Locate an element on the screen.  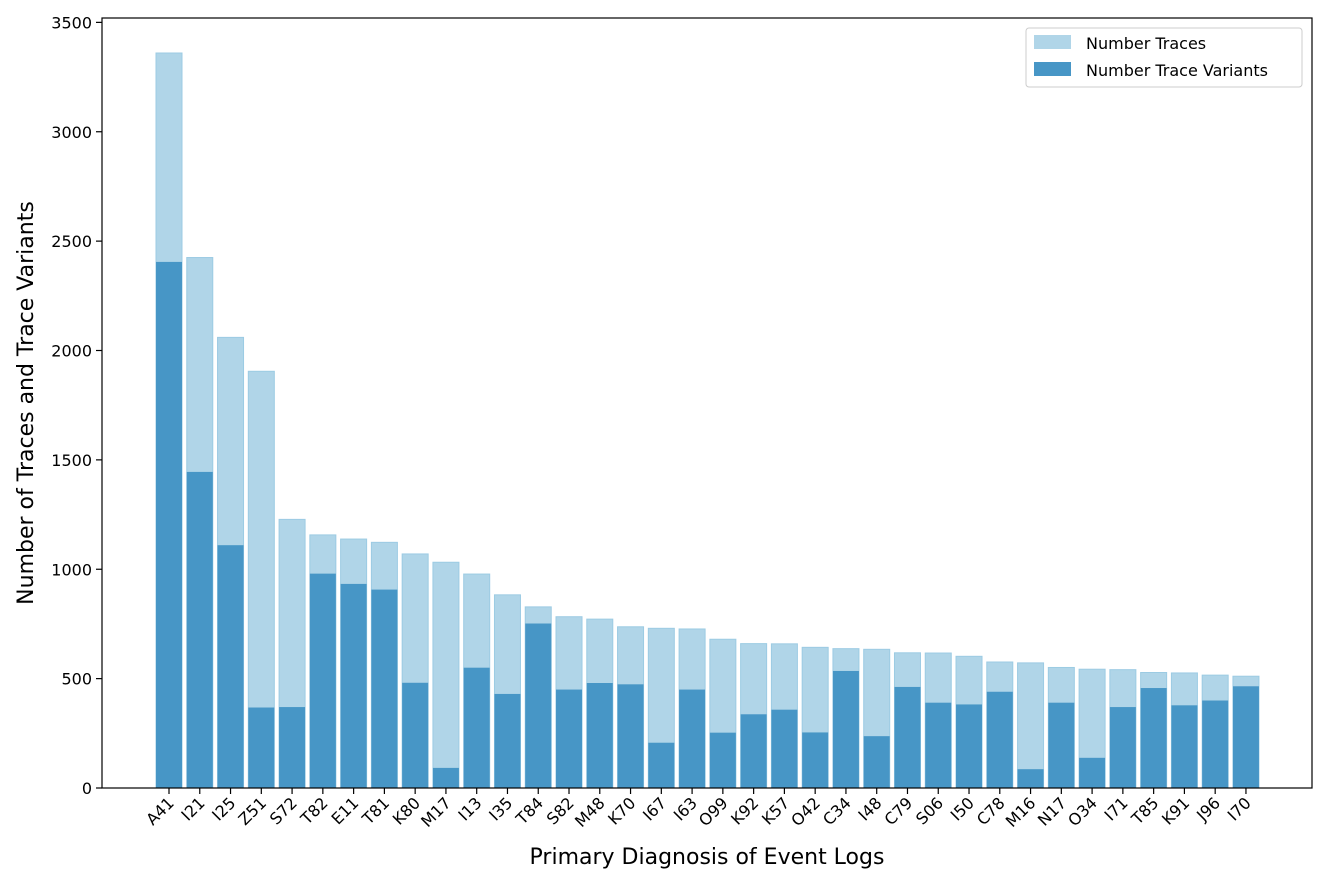
x-tick-label-i25: I25 is located at coordinates (223, 808).